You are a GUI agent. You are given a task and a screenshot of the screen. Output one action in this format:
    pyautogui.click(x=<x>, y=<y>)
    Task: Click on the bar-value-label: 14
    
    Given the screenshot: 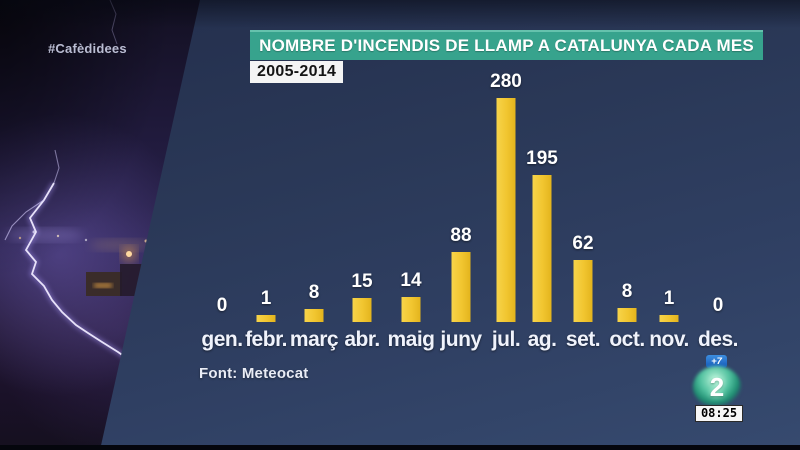 What is the action you would take?
    pyautogui.click(x=411, y=280)
    